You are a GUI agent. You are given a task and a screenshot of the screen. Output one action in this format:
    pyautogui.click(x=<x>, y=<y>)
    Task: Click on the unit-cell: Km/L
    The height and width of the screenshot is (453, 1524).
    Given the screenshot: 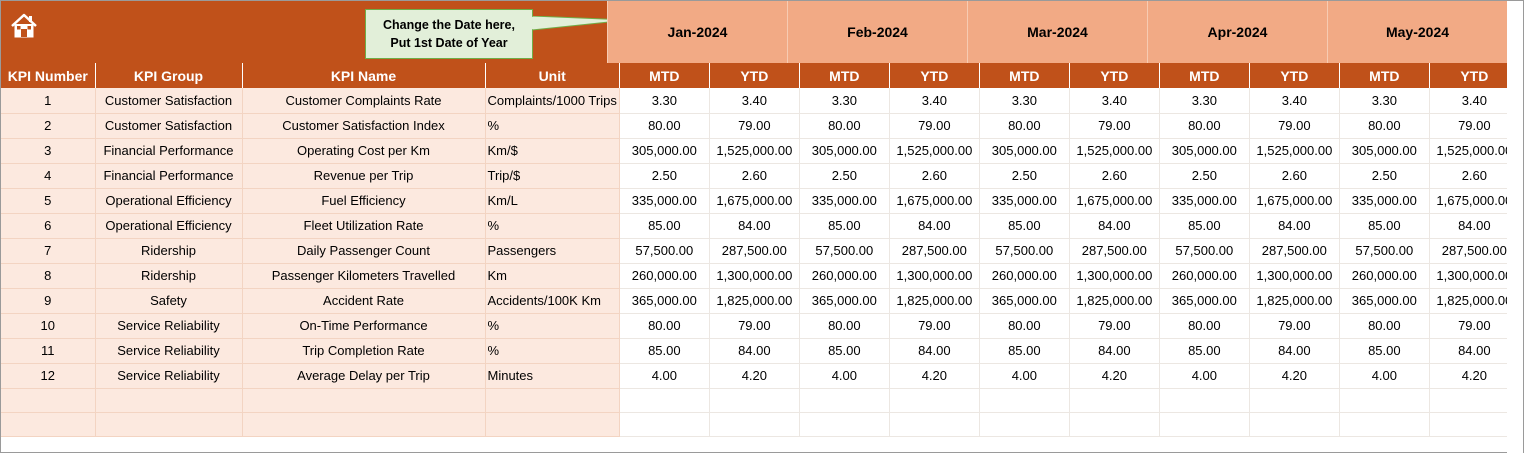 What is the action you would take?
    pyautogui.click(x=552, y=201)
    